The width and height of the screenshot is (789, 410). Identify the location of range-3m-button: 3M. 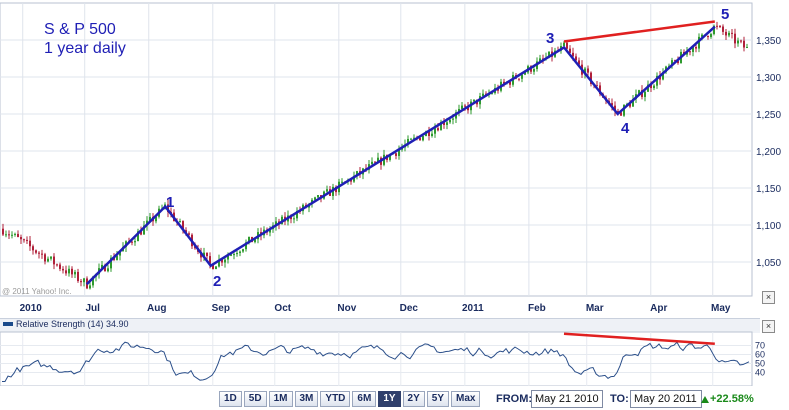
(306, 399).